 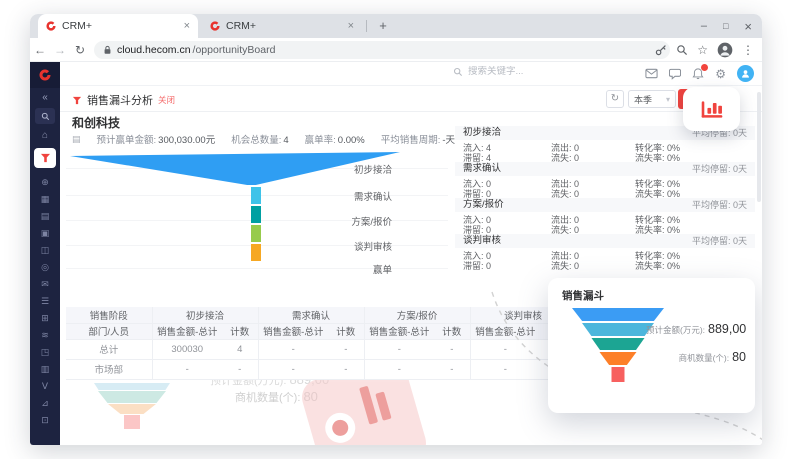 I want to click on popup-title: 销售漏斗, so click(x=583, y=296).